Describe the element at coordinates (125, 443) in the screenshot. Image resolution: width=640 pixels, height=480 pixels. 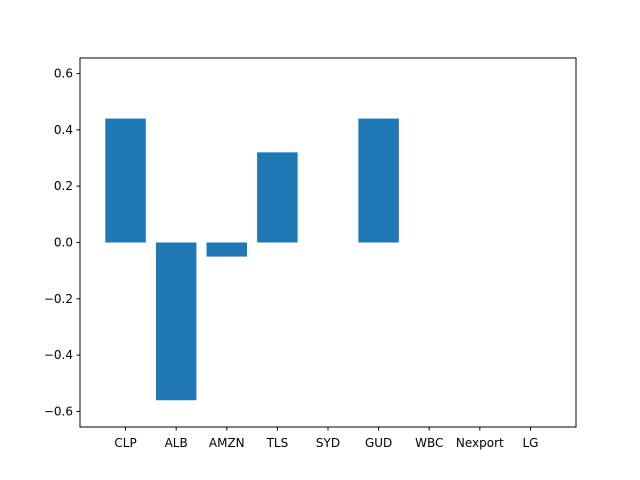
I see `x-tick-label-clp: CLP` at that location.